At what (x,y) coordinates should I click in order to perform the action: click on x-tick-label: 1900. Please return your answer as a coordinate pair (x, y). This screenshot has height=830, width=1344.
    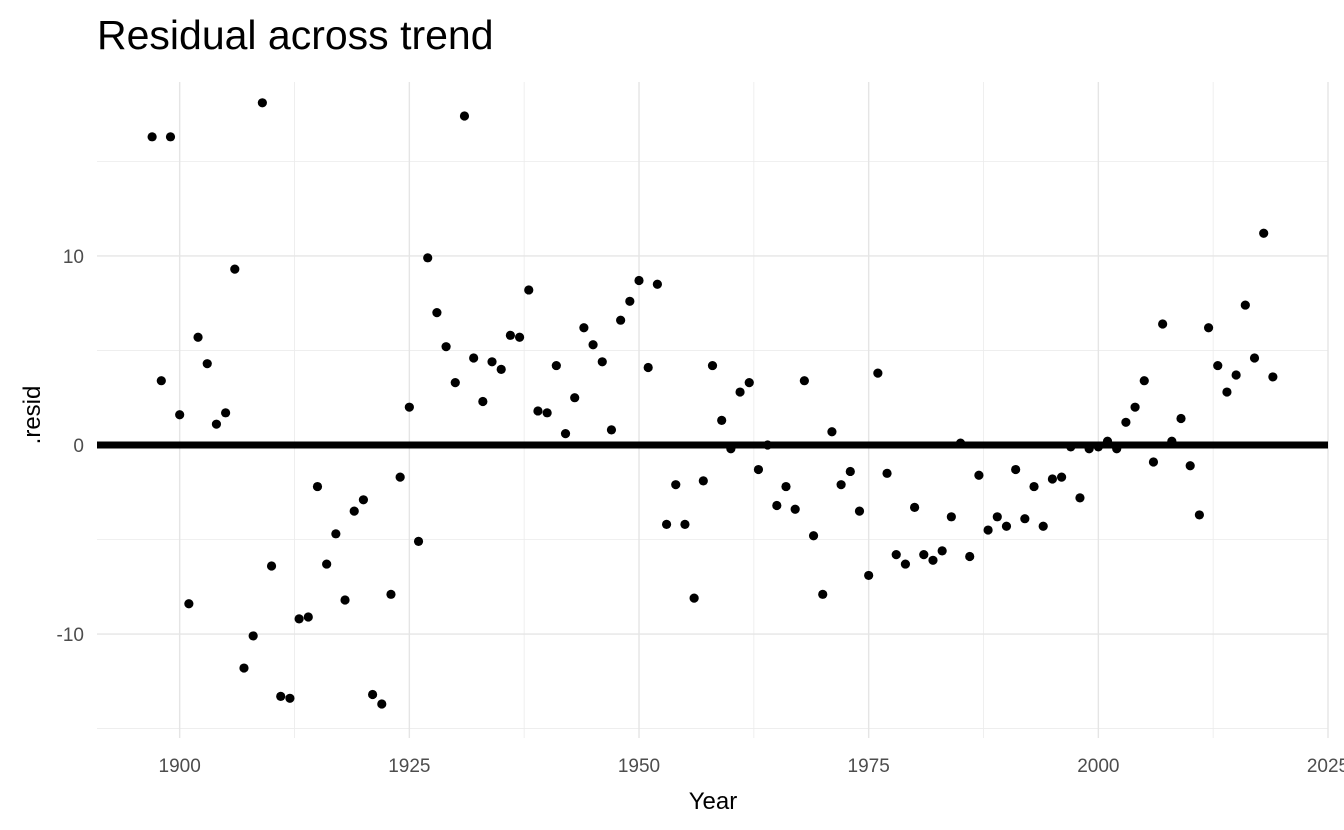
    Looking at the image, I should click on (180, 766).